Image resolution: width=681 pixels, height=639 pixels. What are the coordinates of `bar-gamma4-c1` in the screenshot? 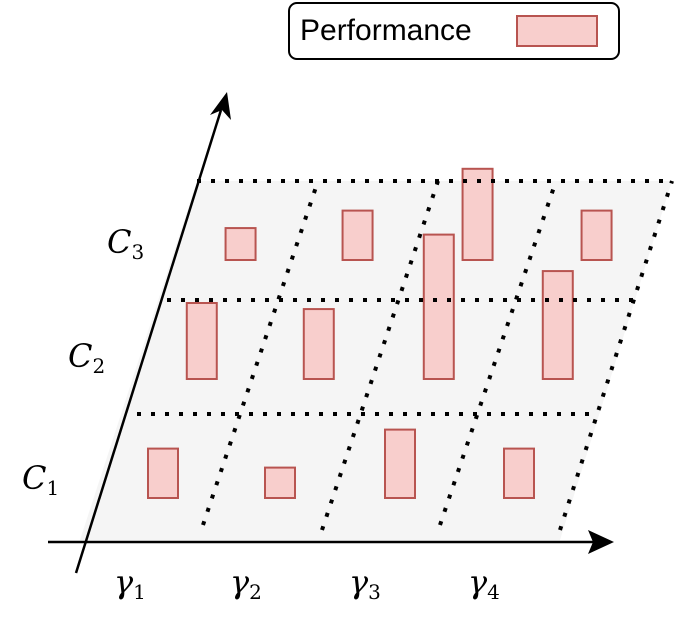 It's located at (519, 473).